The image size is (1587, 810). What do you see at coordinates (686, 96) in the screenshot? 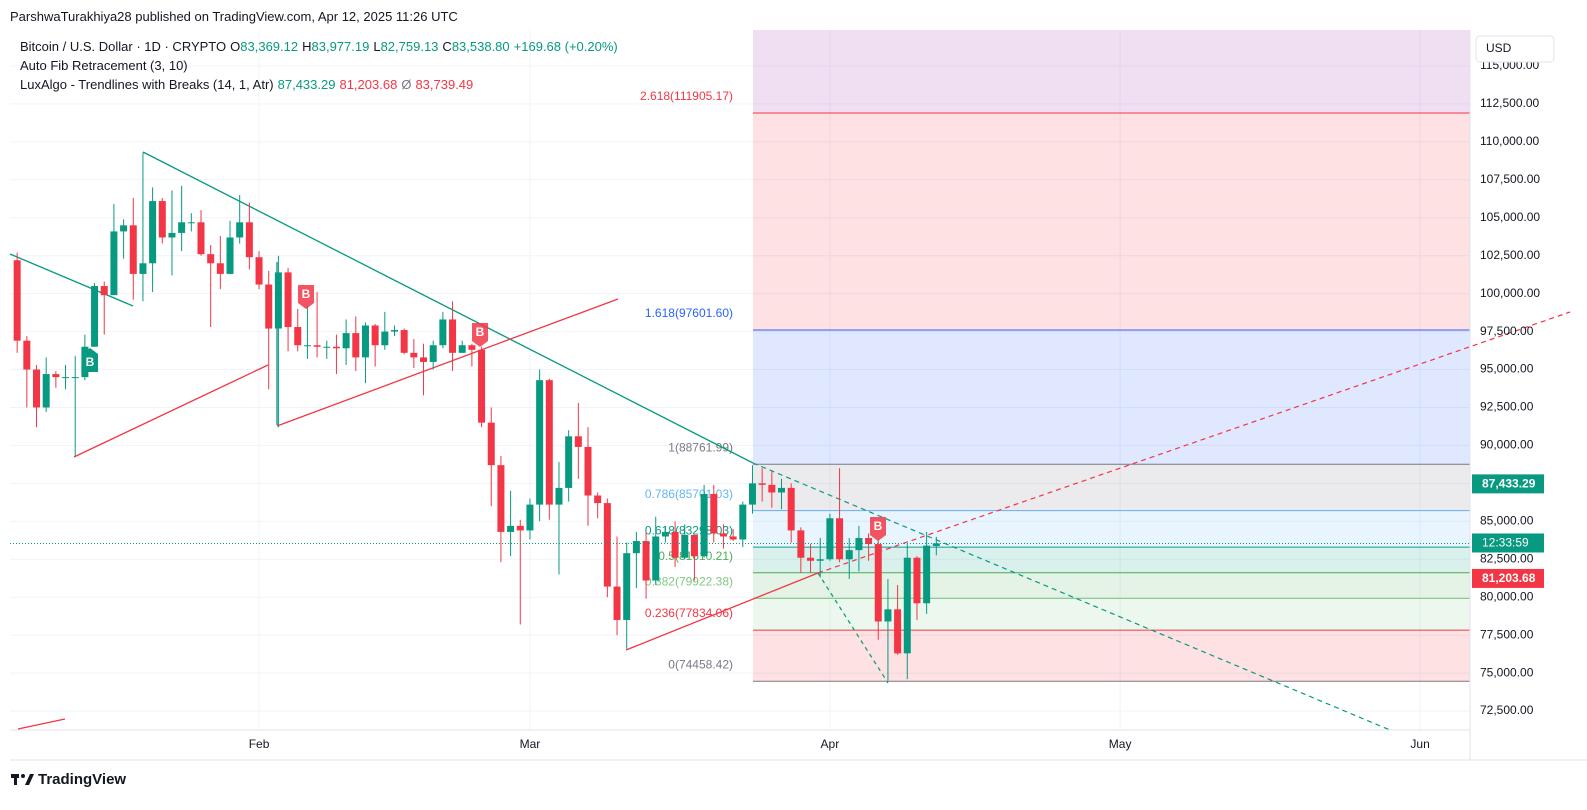
I see `fib-label: 2.618(111905.17)` at bounding box center [686, 96].